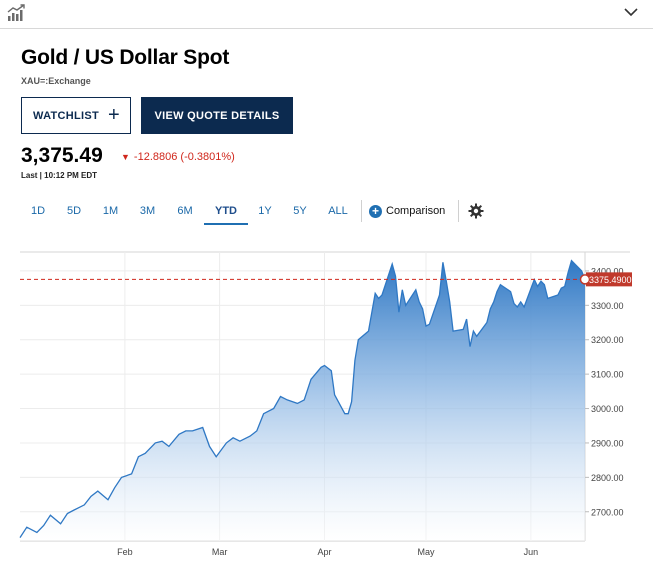 The image size is (653, 581). What do you see at coordinates (375, 211) in the screenshot?
I see `add-circle-icon: +` at bounding box center [375, 211].